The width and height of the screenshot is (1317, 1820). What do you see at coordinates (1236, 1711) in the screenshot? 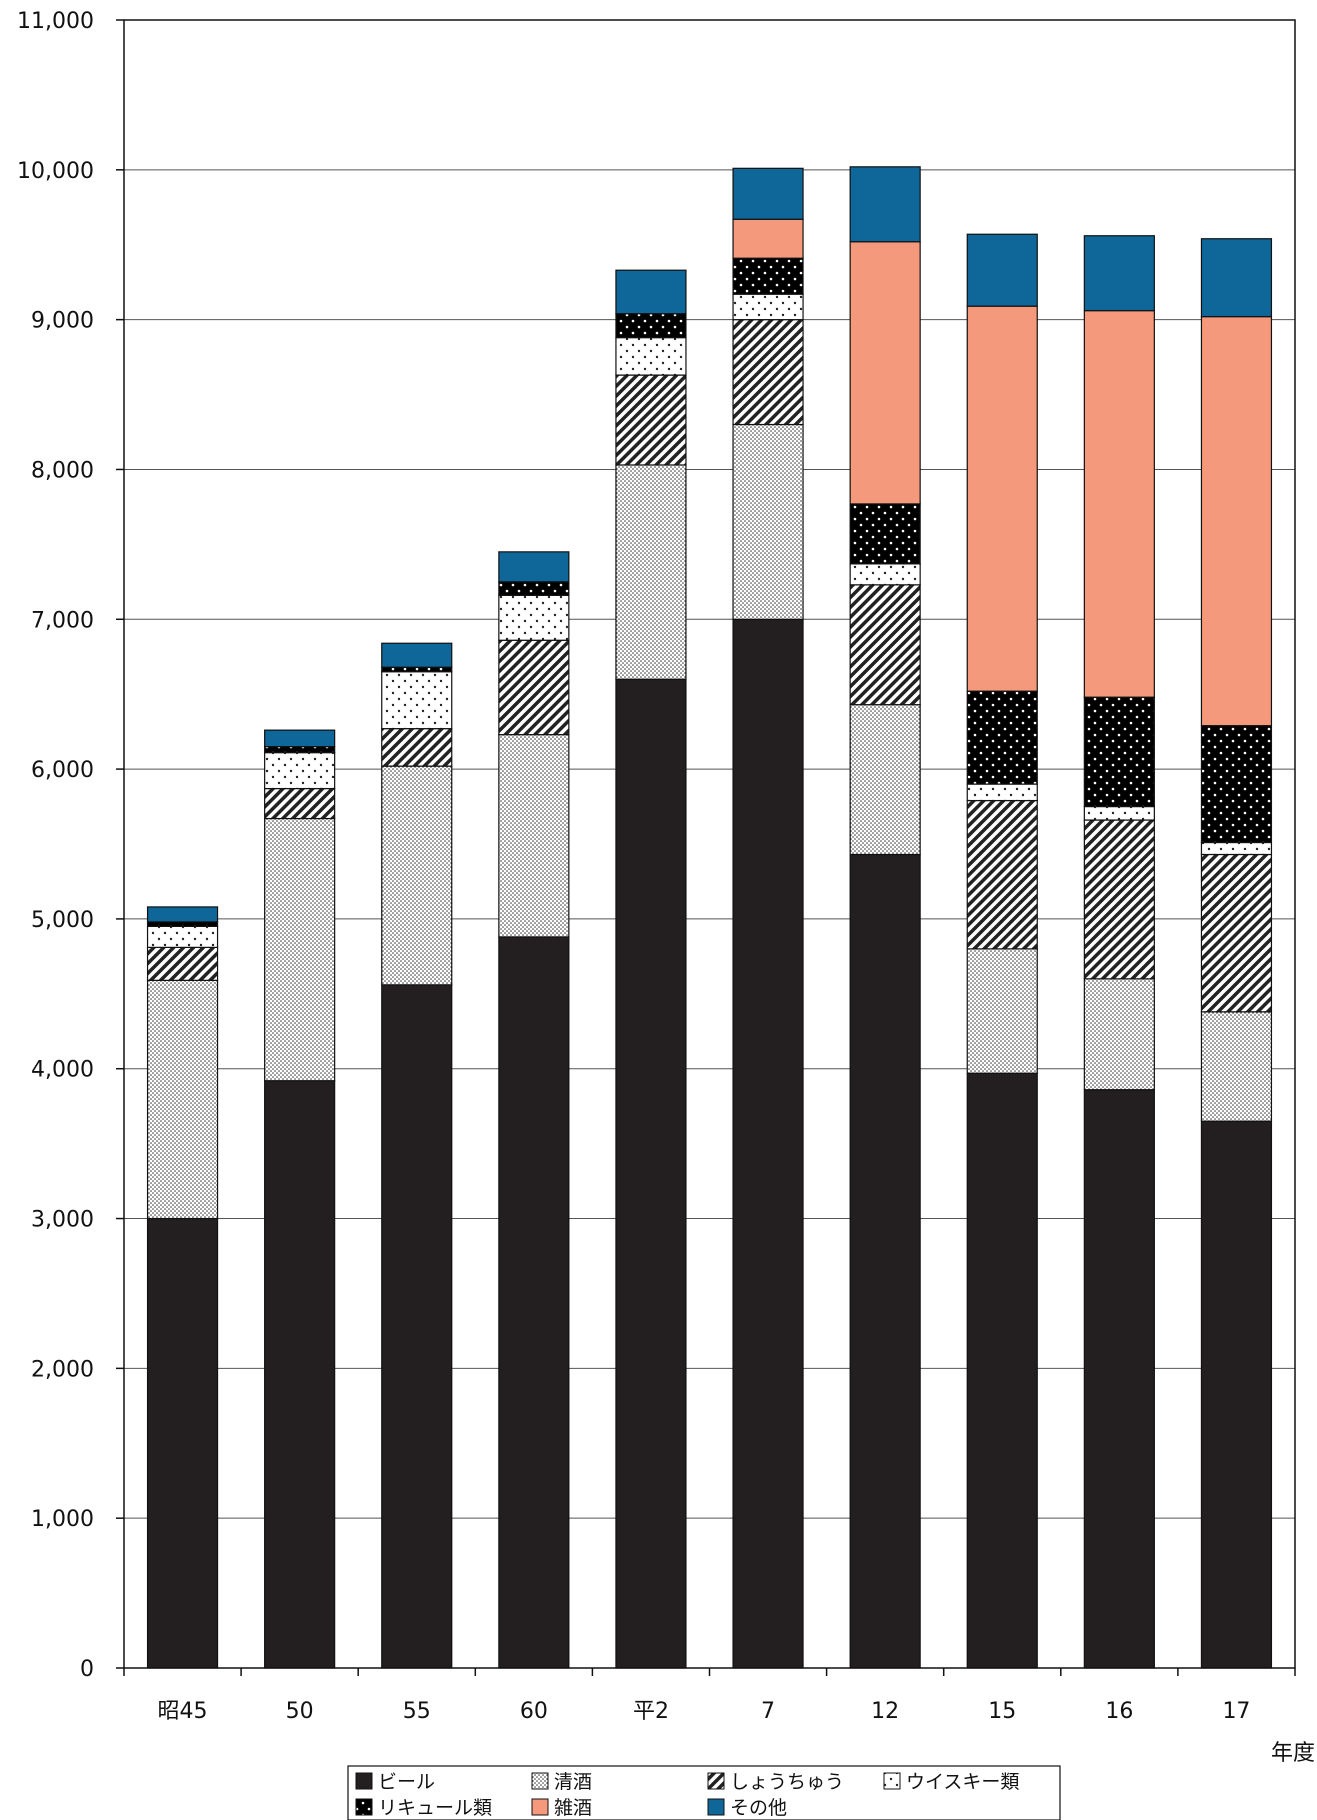
I see `x-tick-label: 17` at bounding box center [1236, 1711].